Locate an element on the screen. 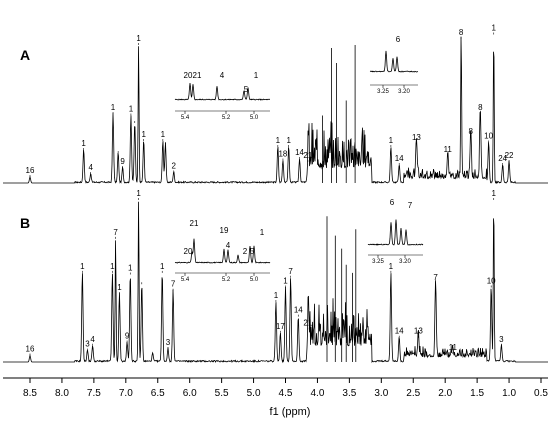 The height and width of the screenshot is (424, 550). peak-label: 17 is located at coordinates (280, 326).